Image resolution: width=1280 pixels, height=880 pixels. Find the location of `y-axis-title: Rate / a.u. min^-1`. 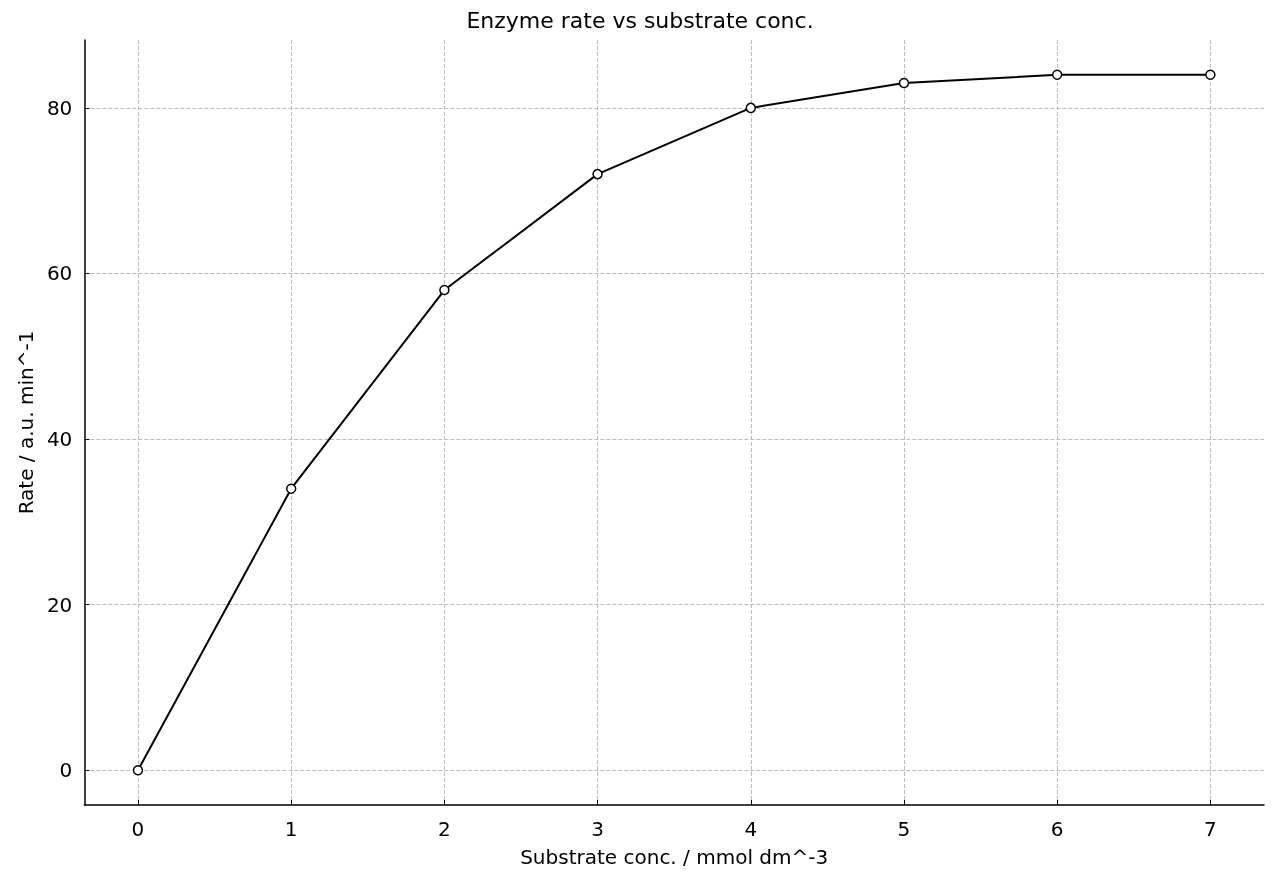

y-axis-title: Rate / a.u. min^-1 is located at coordinates (26, 422).